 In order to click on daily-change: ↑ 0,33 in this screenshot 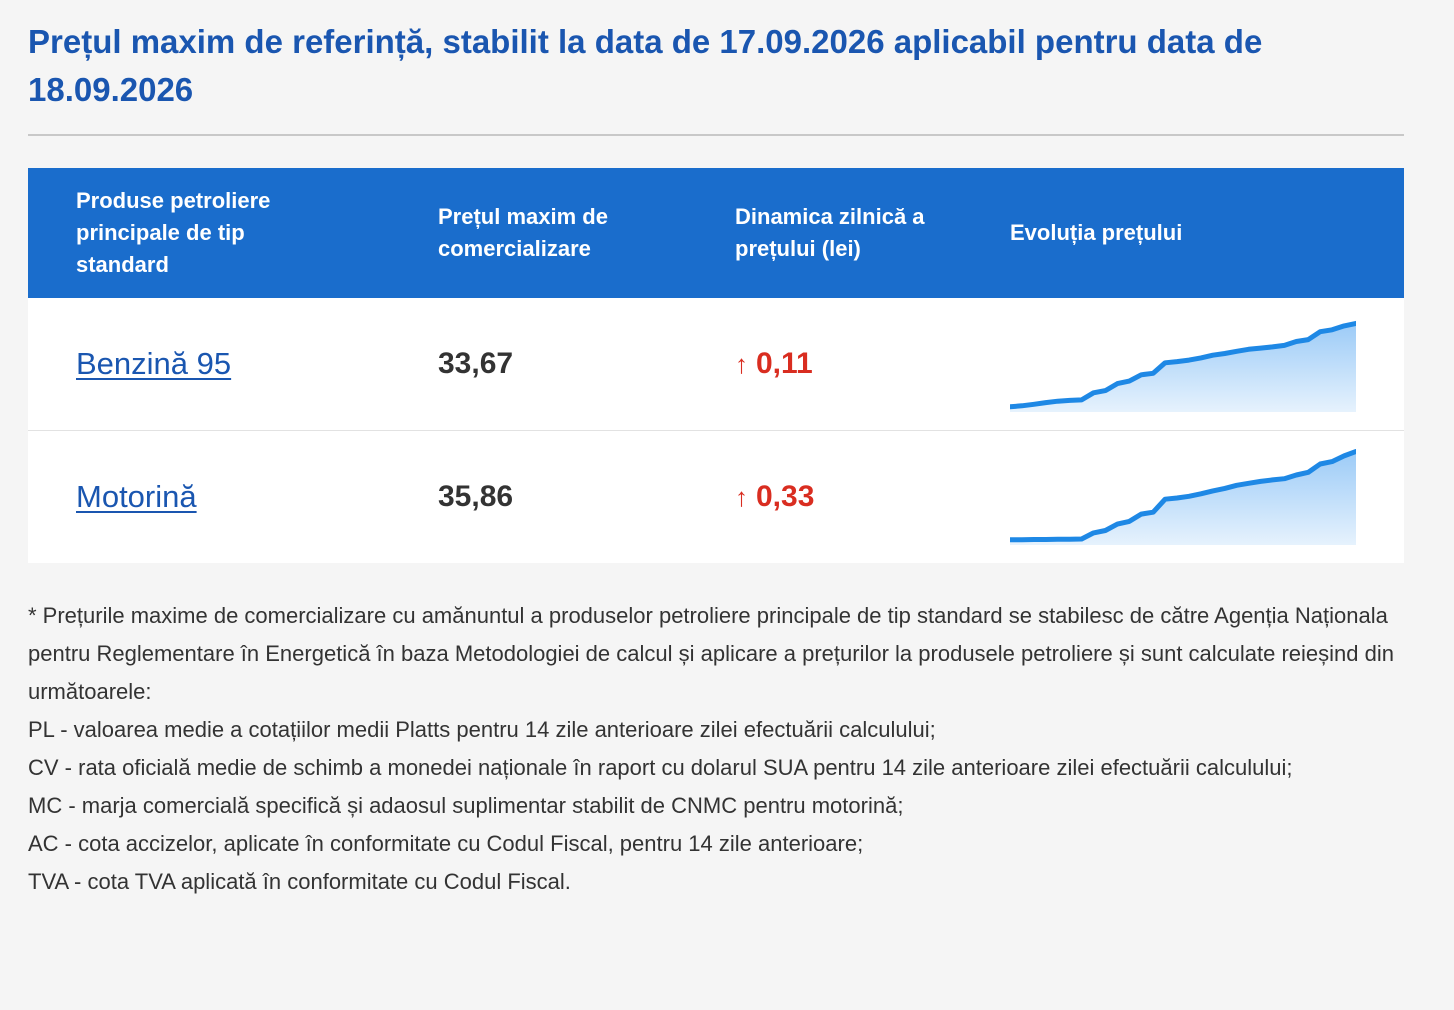, I will do `click(774, 497)`.